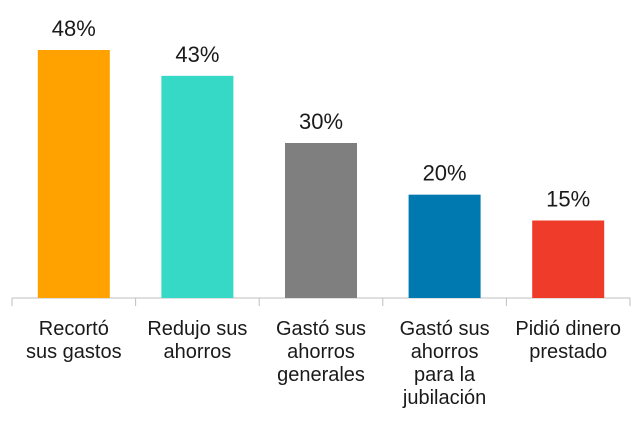  Describe the element at coordinates (74, 28) in the screenshot. I see `value-label: 48%` at that location.